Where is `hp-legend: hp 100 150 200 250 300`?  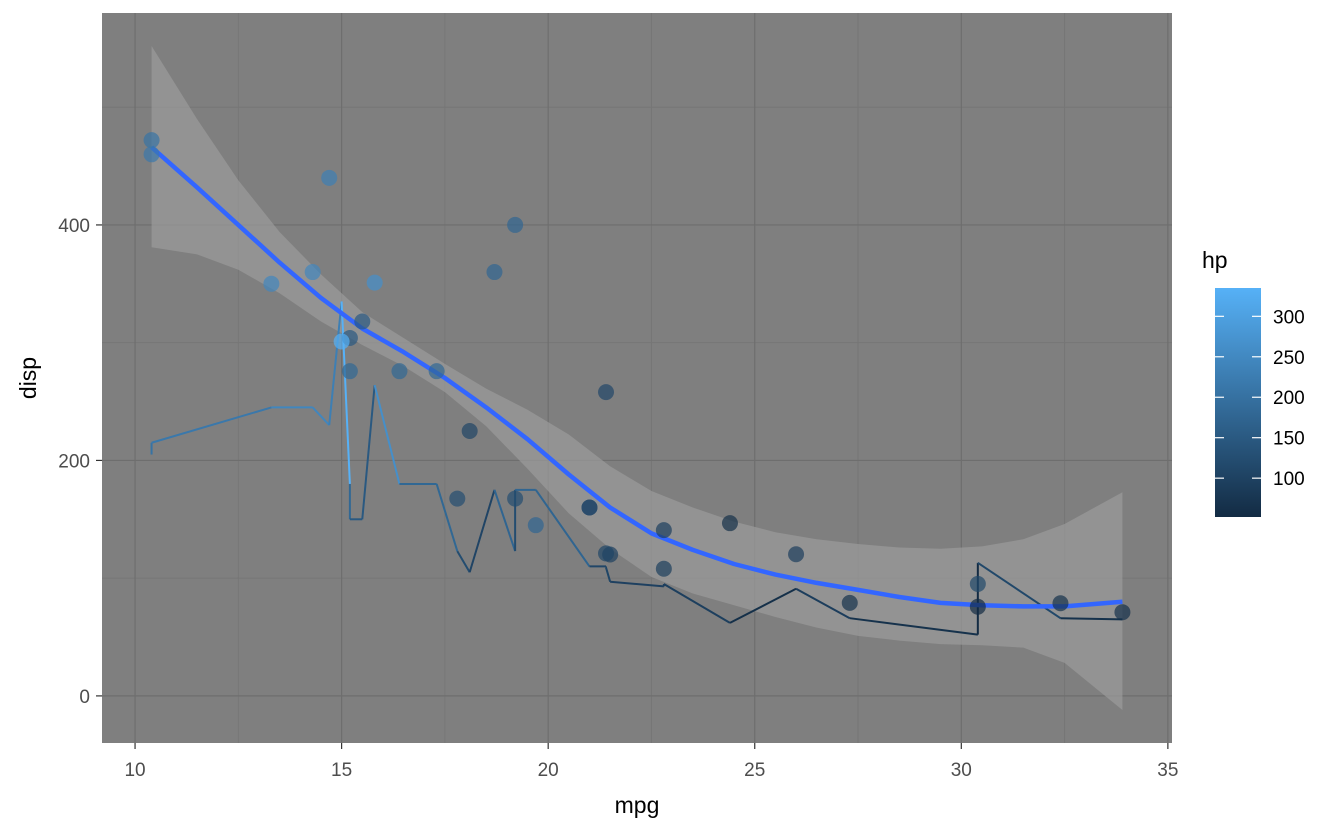
hp-legend: hp 100 150 200 250 300 is located at coordinates (1253, 382).